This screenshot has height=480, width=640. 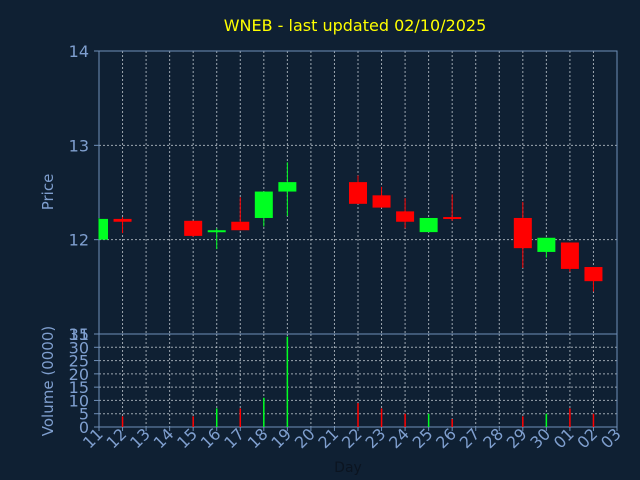 What do you see at coordinates (48, 192) in the screenshot?
I see `price-axis-label: Price` at bounding box center [48, 192].